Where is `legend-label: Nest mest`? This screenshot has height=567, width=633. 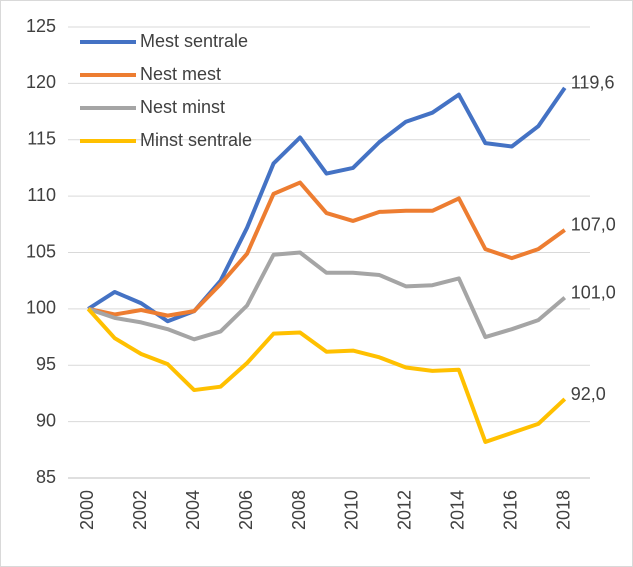
legend-label: Nest mest is located at coordinates (180, 74).